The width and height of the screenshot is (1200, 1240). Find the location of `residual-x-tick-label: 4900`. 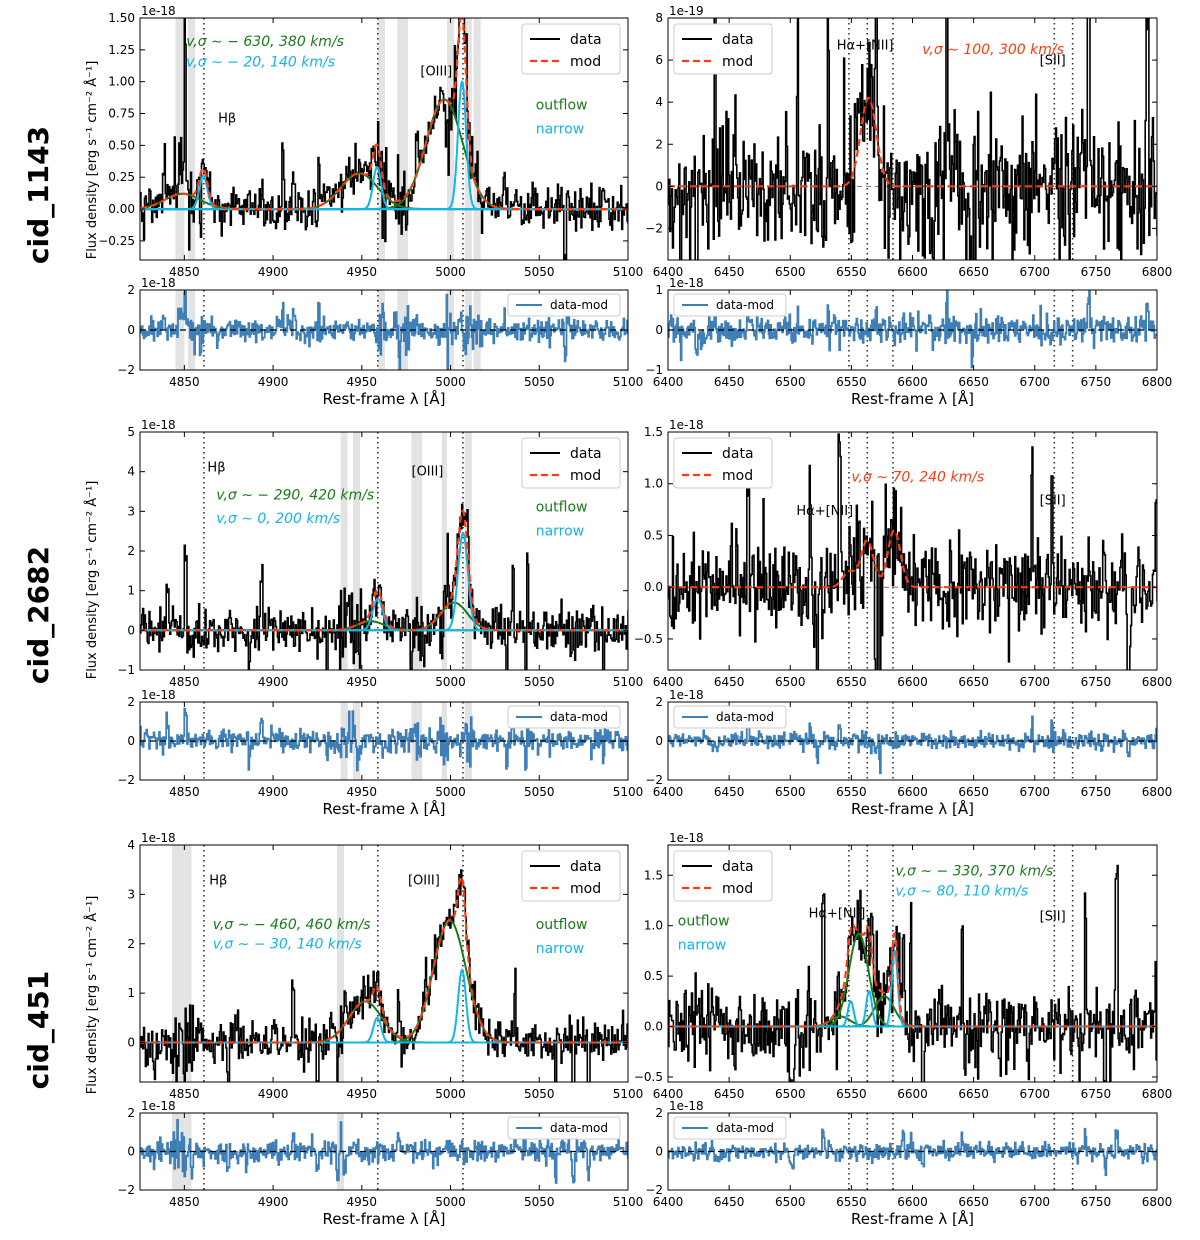

residual-x-tick-label: 4900 is located at coordinates (273, 792).